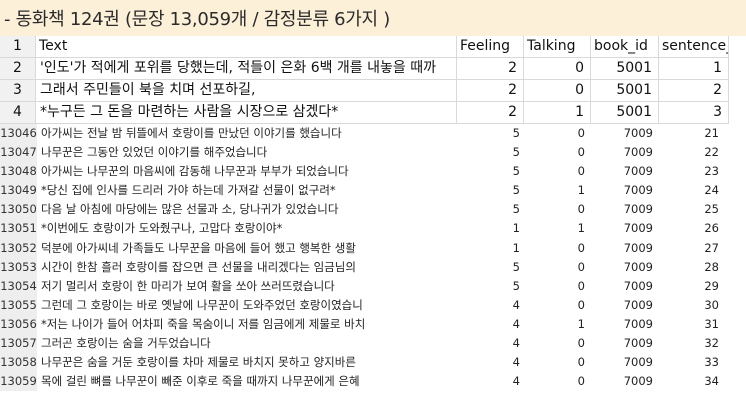  Describe the element at coordinates (18, 191) in the screenshot. I see `row-number: 13049` at that location.